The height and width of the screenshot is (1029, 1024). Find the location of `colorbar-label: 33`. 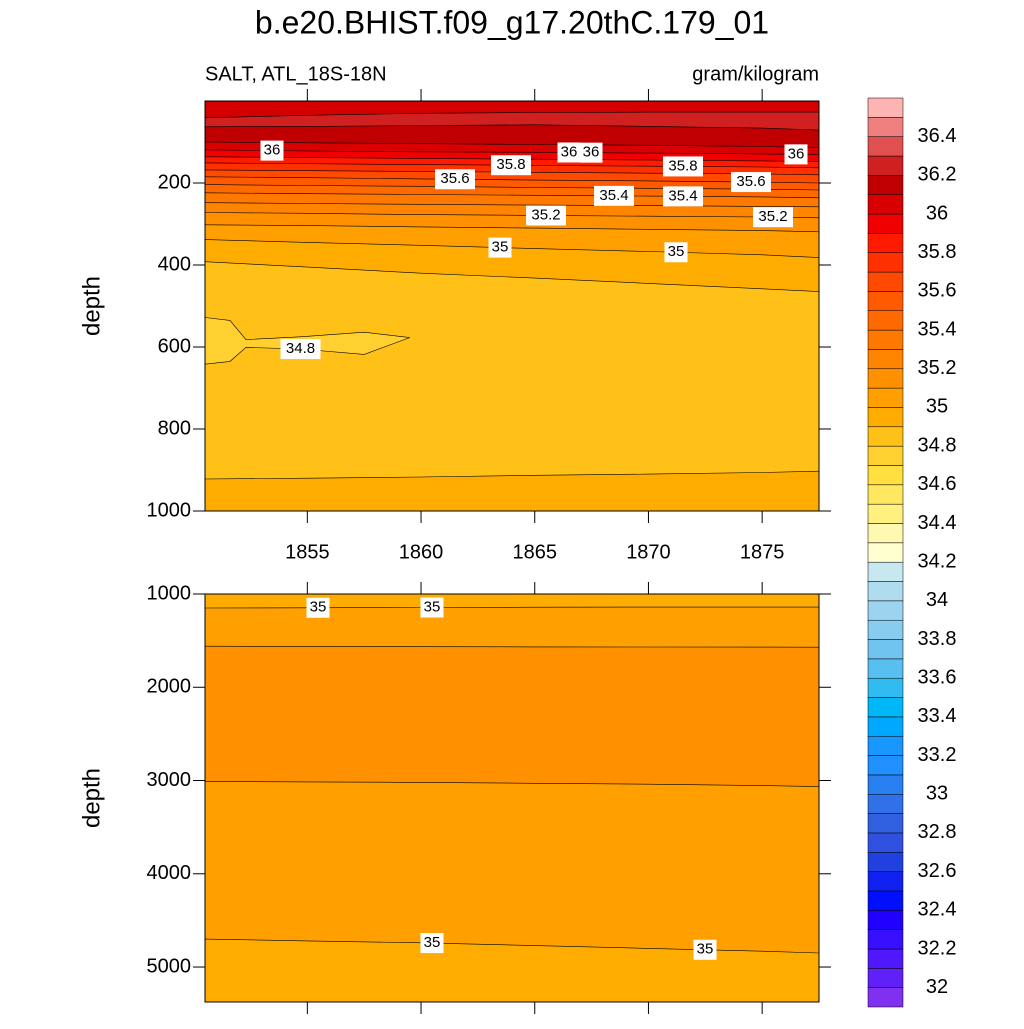

colorbar-label: 33 is located at coordinates (937, 794).